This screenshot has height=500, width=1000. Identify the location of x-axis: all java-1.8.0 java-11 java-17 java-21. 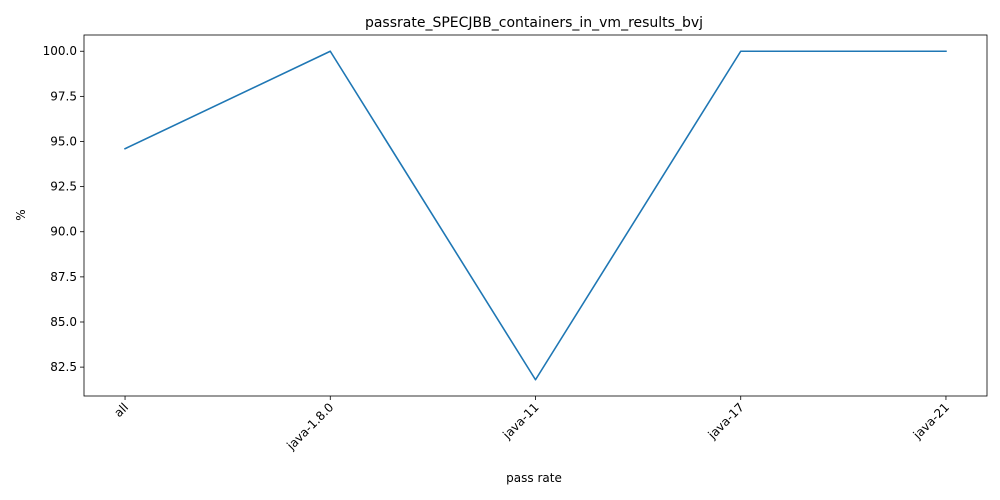
(531, 424).